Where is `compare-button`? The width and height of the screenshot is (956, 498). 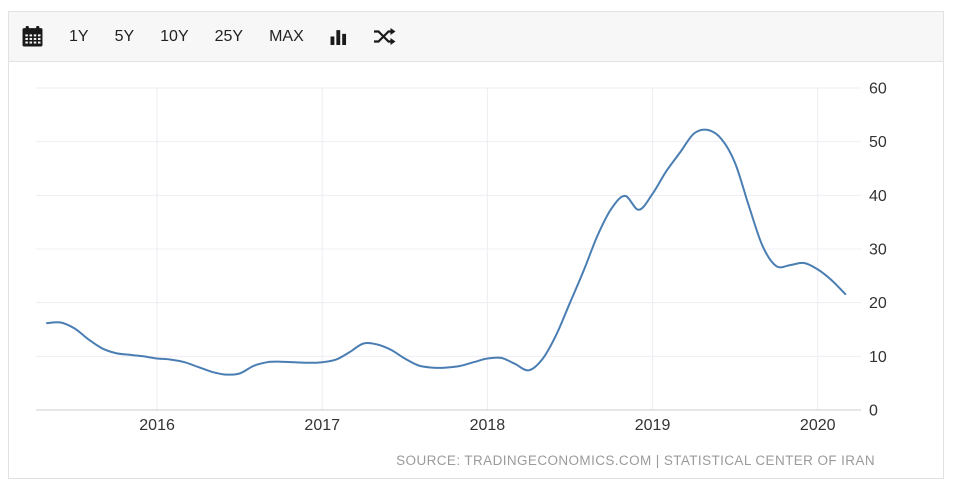
compare-button is located at coordinates (384, 36).